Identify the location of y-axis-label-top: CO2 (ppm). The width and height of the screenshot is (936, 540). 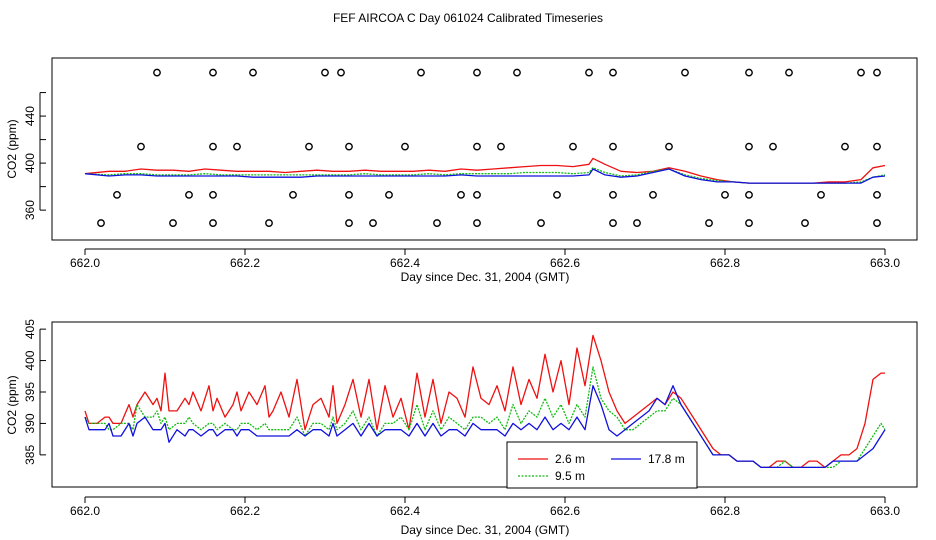
(12, 148).